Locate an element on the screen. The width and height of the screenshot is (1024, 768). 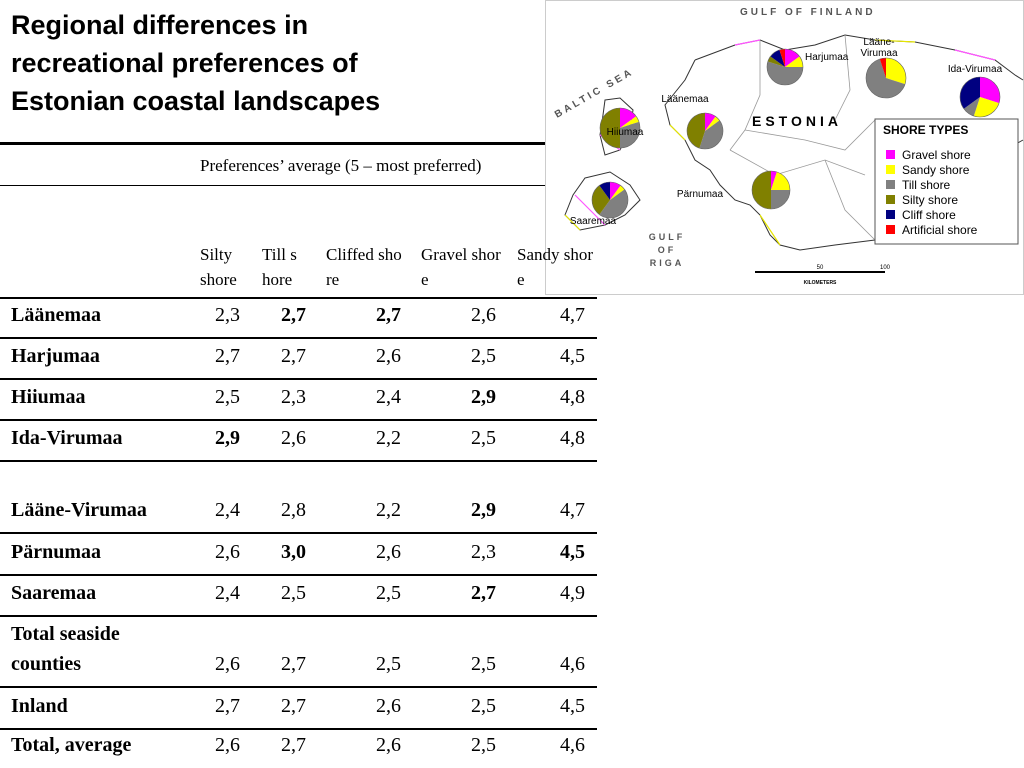
legend-title: SHORE TYPES is located at coordinates (925, 130).